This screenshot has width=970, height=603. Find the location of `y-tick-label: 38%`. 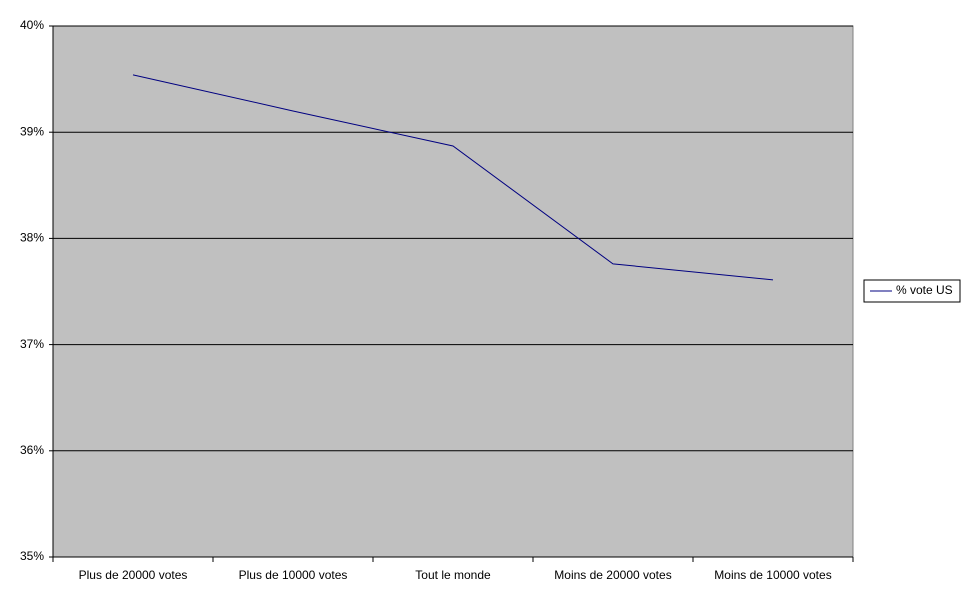

y-tick-label: 38% is located at coordinates (32, 238).